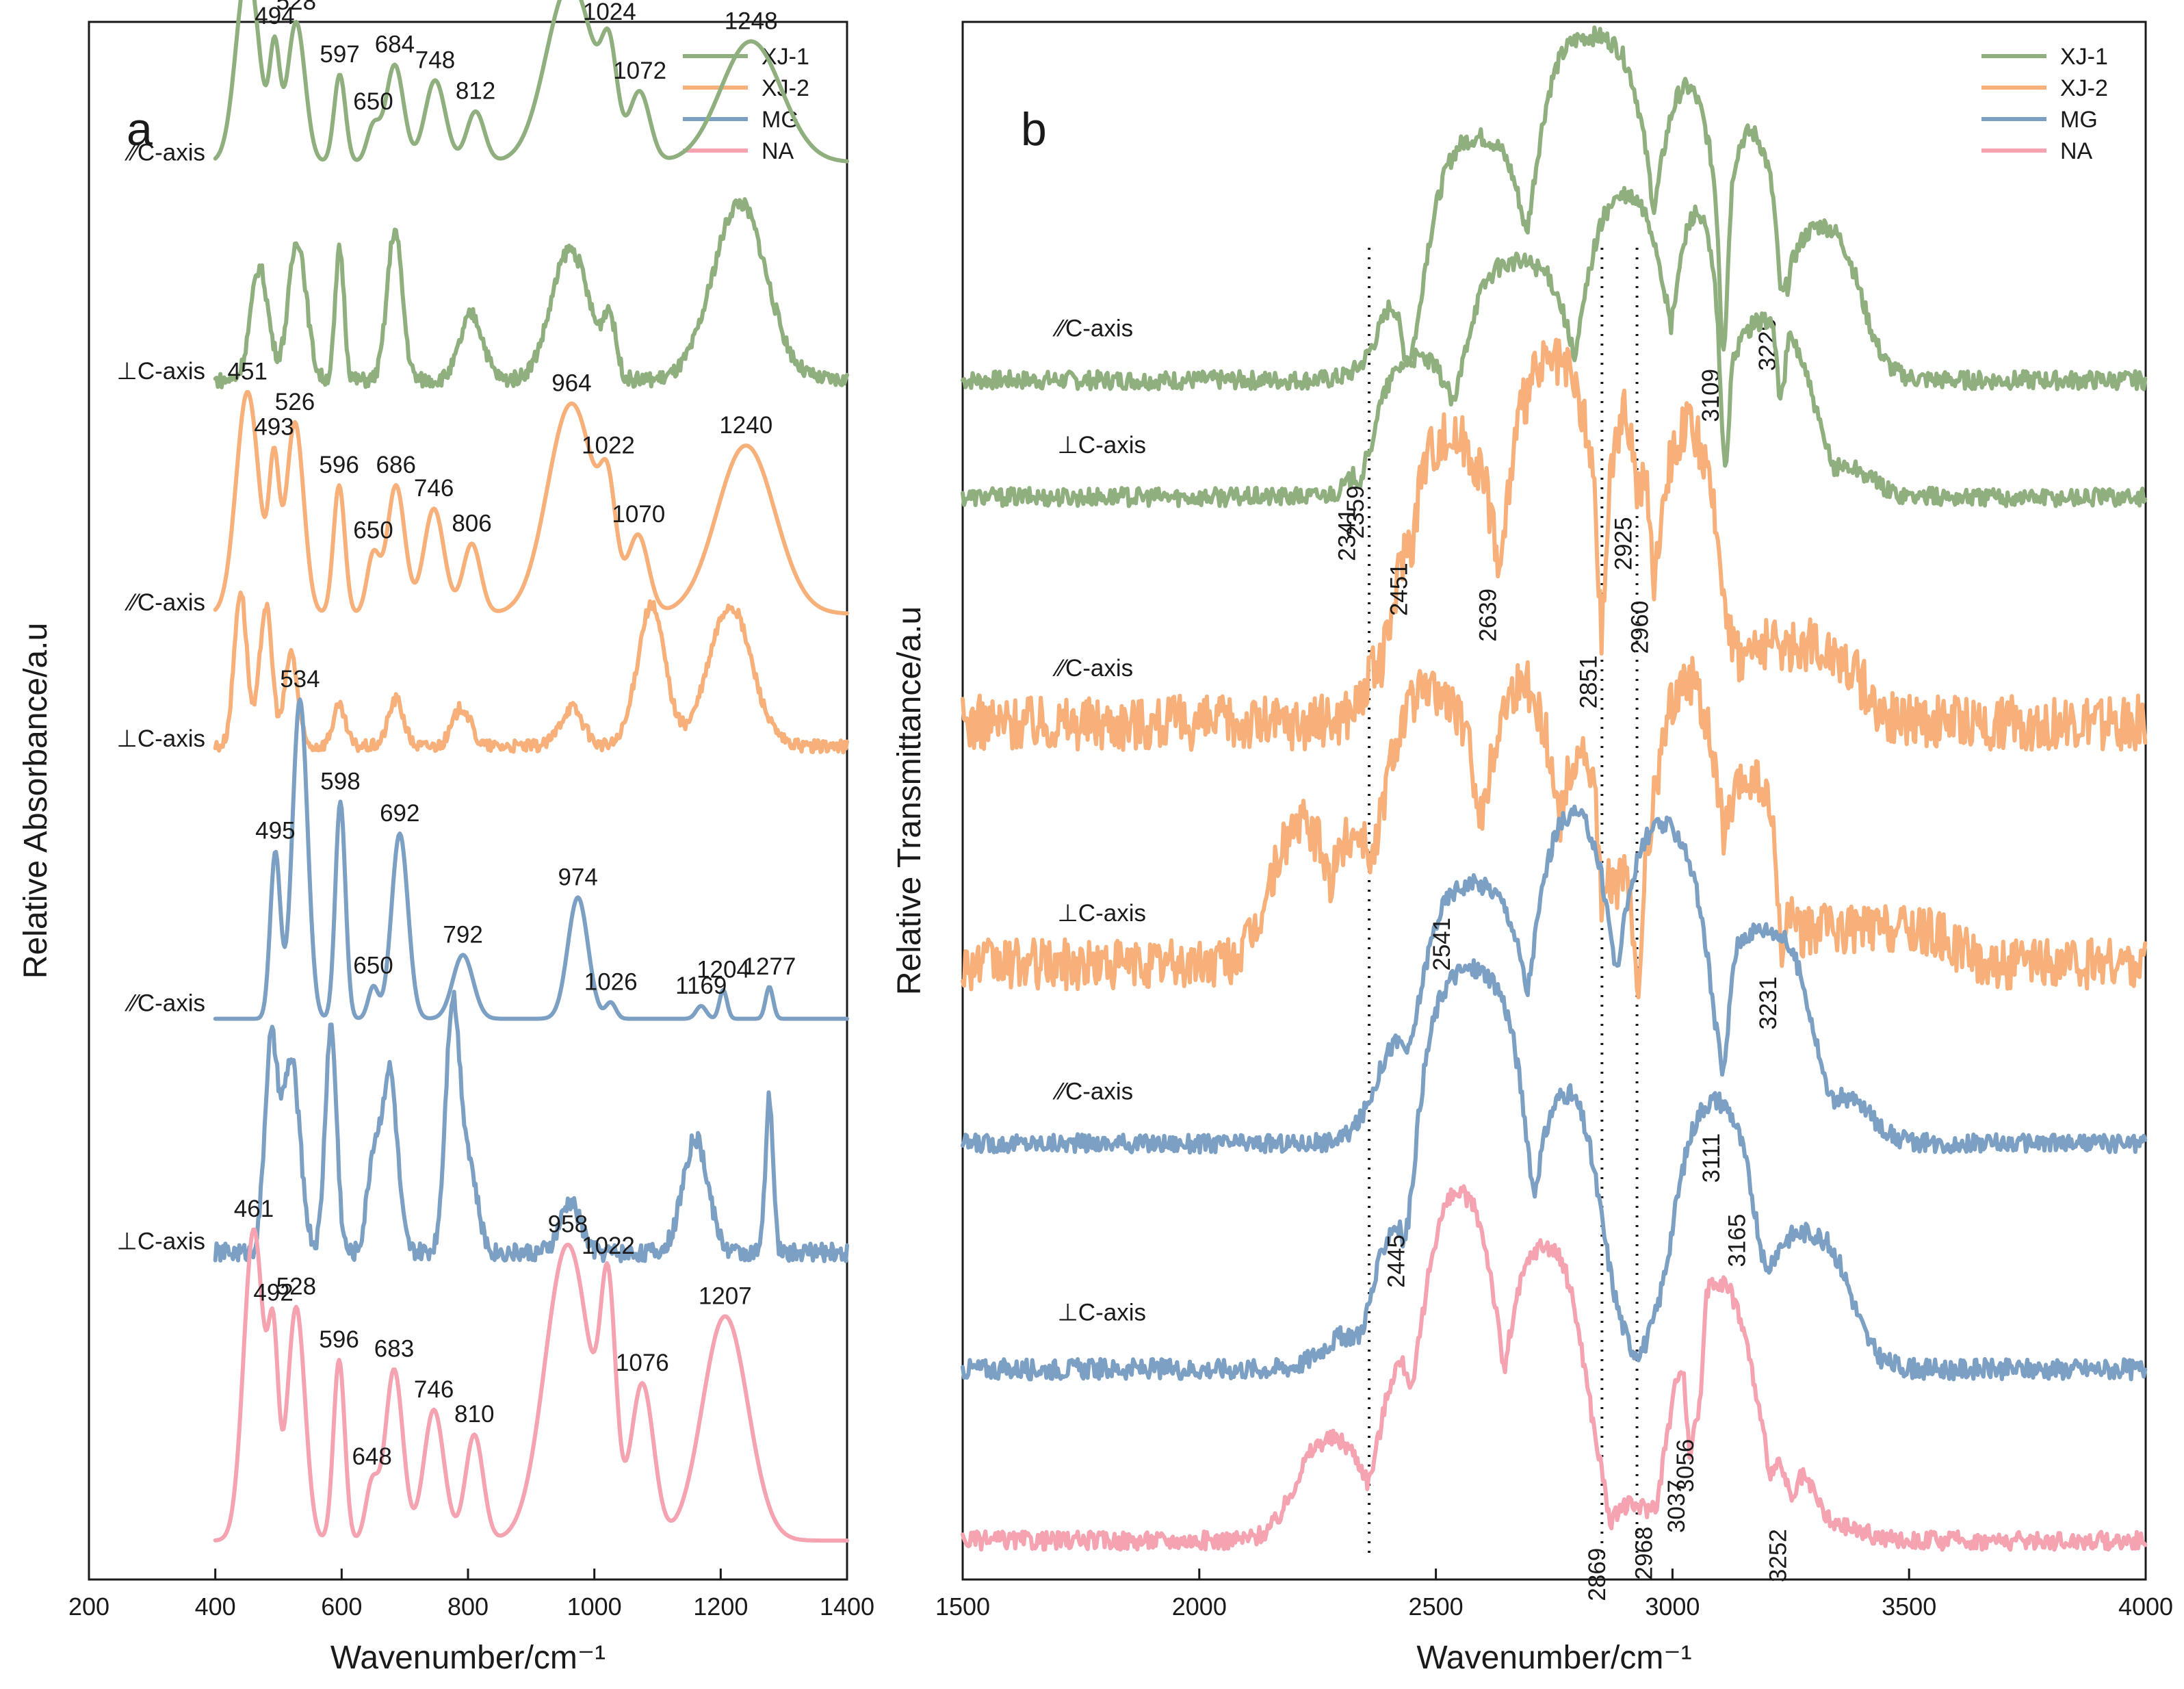 The image size is (2184, 1689). What do you see at coordinates (1685, 1466) in the screenshot?
I see `band-label: 3056` at bounding box center [1685, 1466].